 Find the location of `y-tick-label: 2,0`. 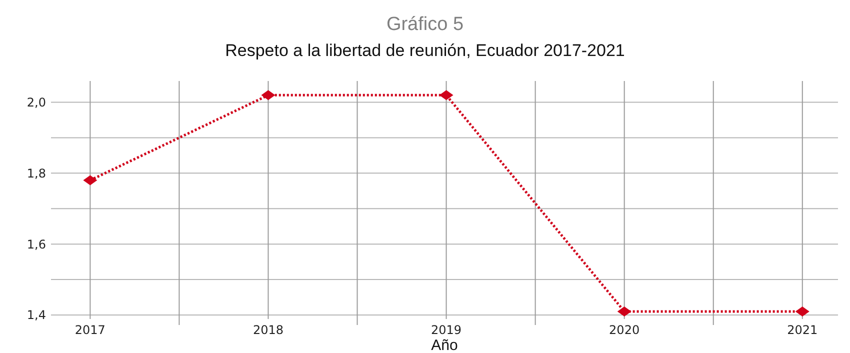

y-tick-label: 2,0 is located at coordinates (36, 102).